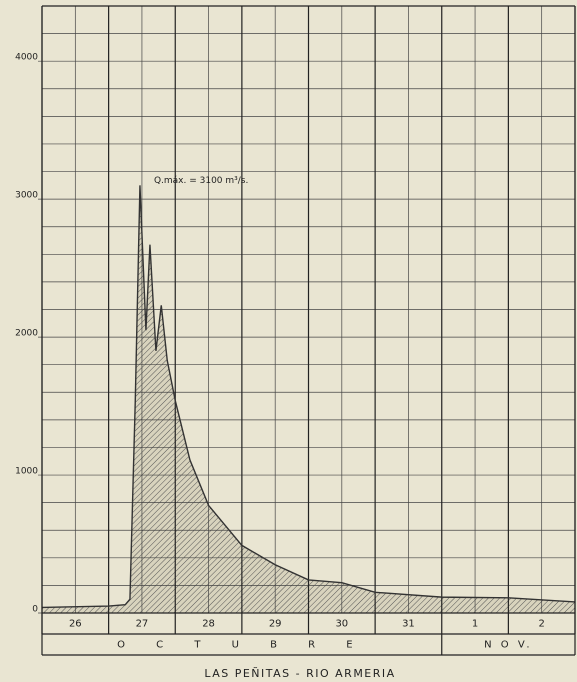 The height and width of the screenshot is (682, 577). Describe the element at coordinates (542, 624) in the screenshot. I see `x-tick-label: 2` at that location.